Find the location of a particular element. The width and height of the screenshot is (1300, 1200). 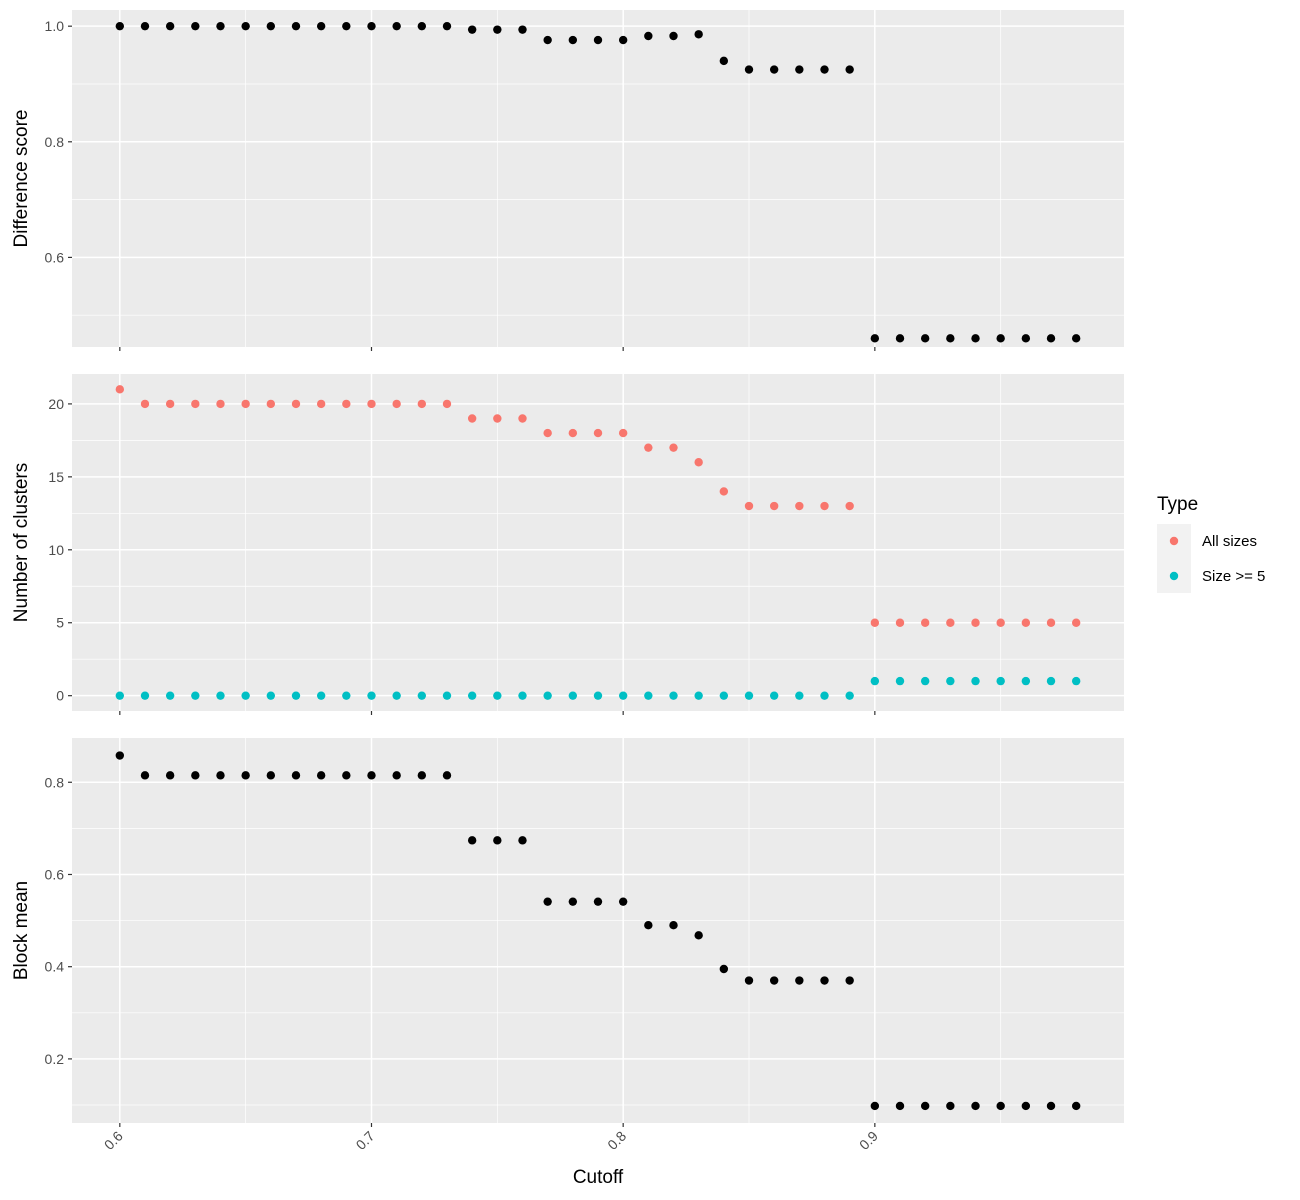

legend: Type All sizes Size >= 5 is located at coordinates (1211, 543).